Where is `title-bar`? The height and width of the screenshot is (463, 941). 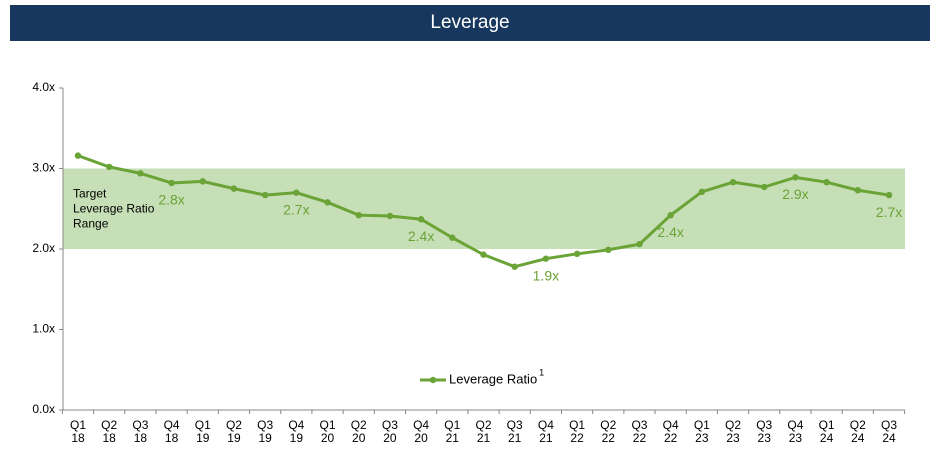
title-bar is located at coordinates (470, 23).